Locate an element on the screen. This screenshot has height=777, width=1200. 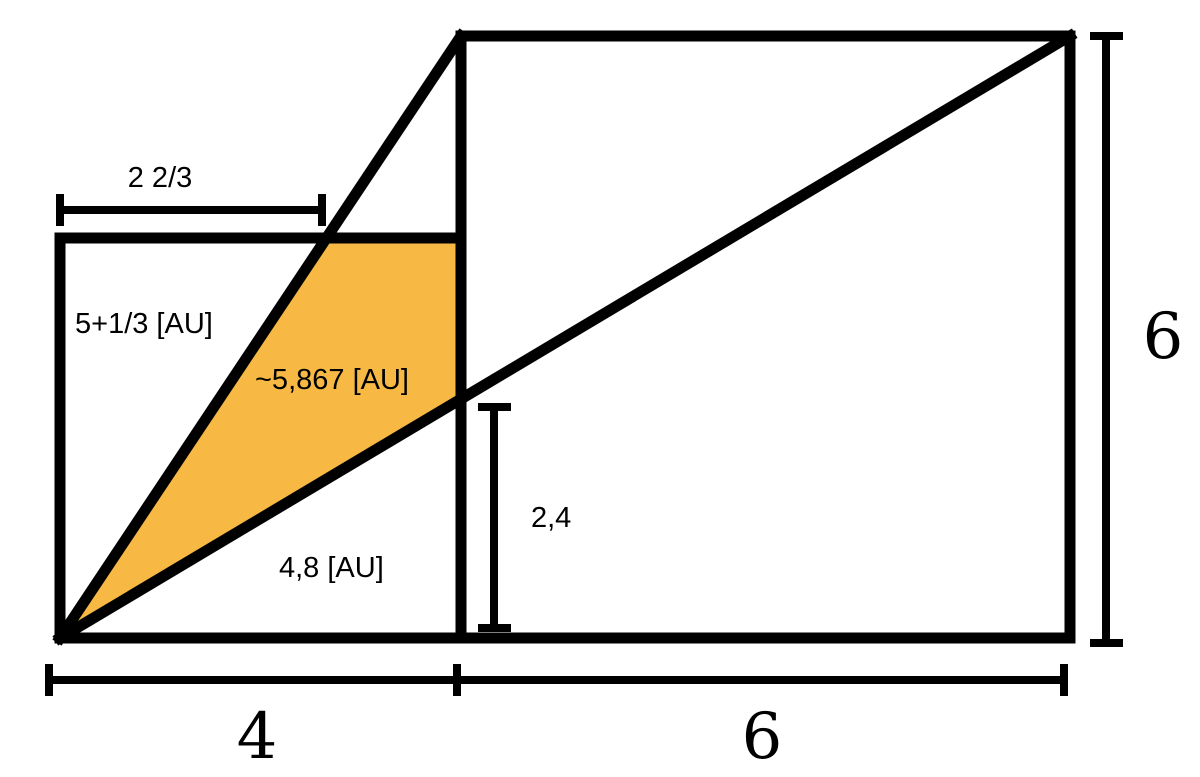
label-bottom-right-width: 6 is located at coordinates (762, 737).